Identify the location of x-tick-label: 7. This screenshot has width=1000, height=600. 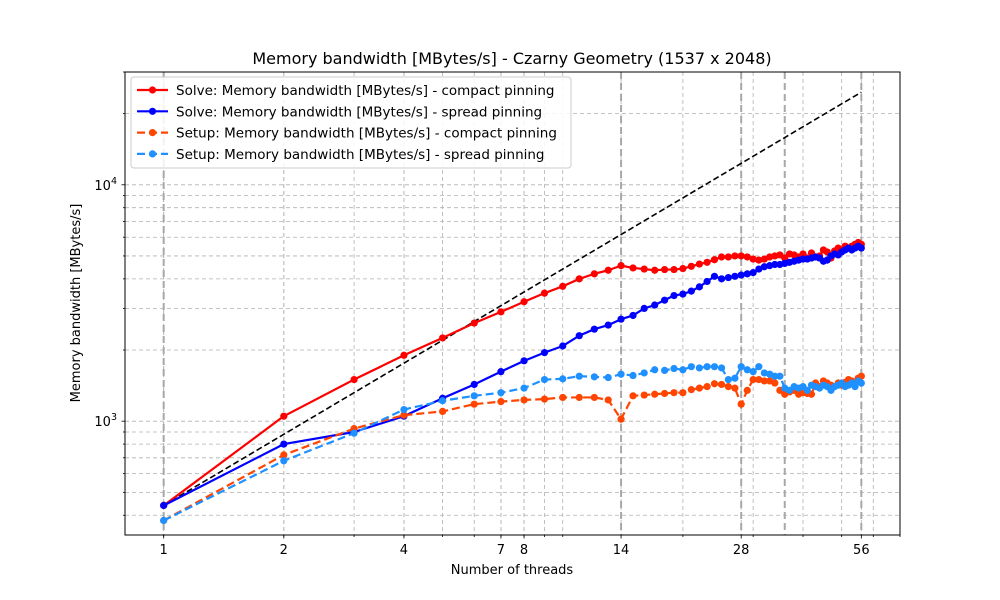
(501, 550).